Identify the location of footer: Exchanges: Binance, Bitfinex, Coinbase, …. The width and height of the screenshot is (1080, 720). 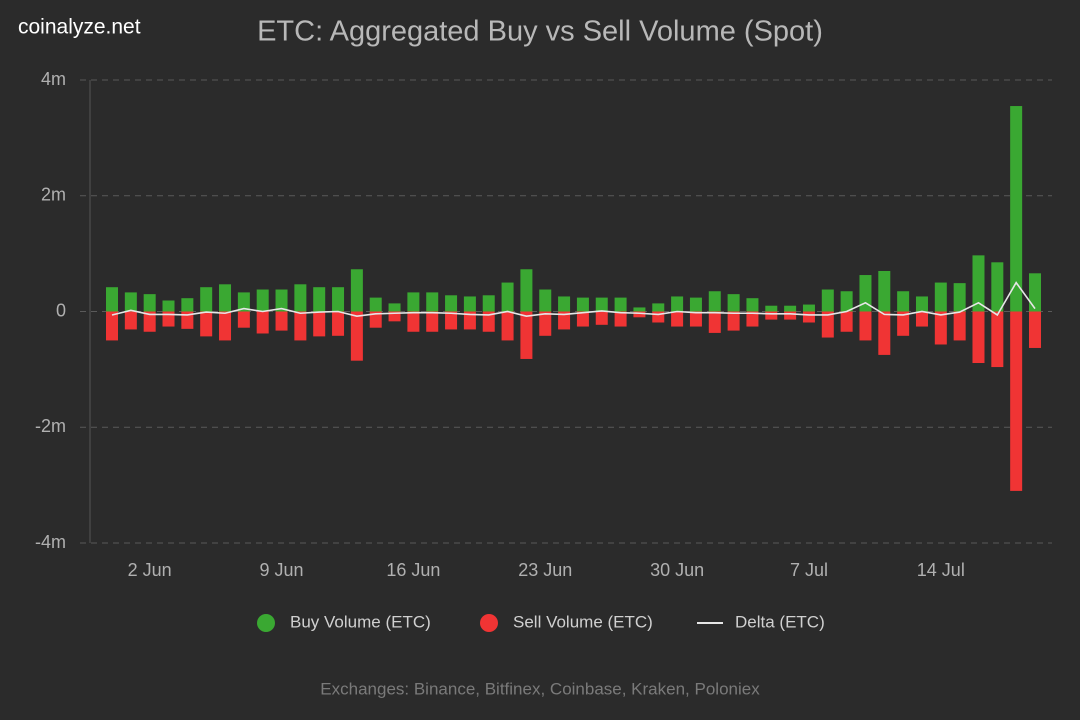
(540, 688).